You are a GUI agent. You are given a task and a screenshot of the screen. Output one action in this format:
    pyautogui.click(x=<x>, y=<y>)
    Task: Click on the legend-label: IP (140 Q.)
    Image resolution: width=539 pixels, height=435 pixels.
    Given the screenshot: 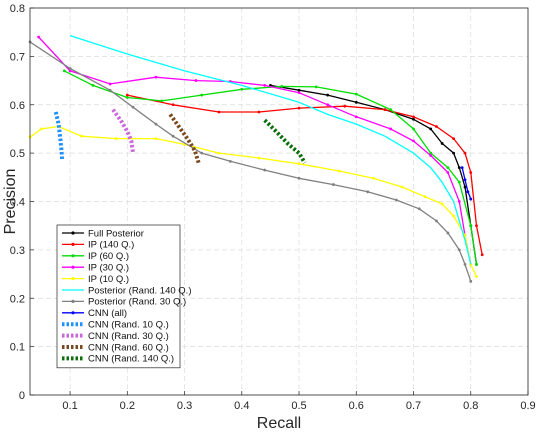 What is the action you would take?
    pyautogui.click(x=111, y=245)
    